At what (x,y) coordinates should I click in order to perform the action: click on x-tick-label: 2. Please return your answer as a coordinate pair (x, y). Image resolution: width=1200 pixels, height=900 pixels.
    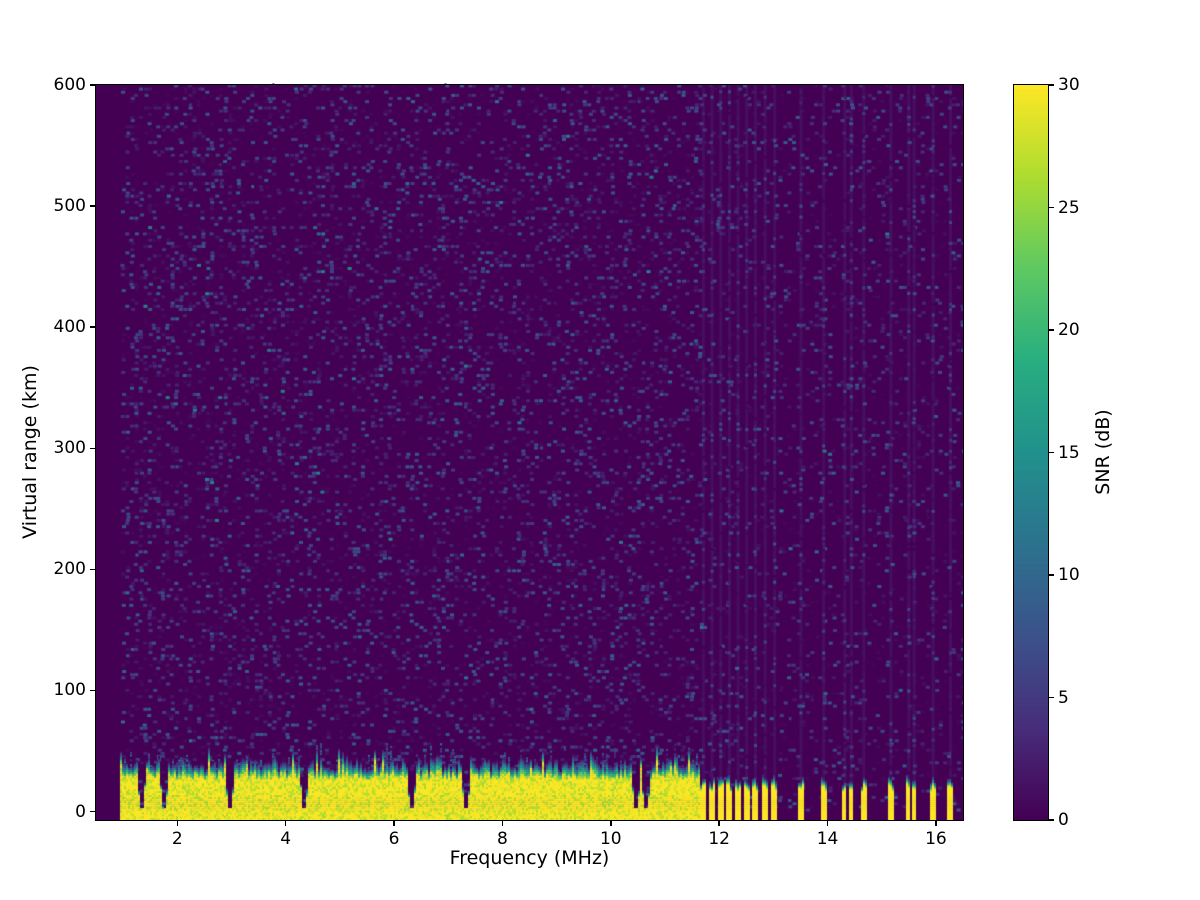
    Looking at the image, I should click on (177, 839).